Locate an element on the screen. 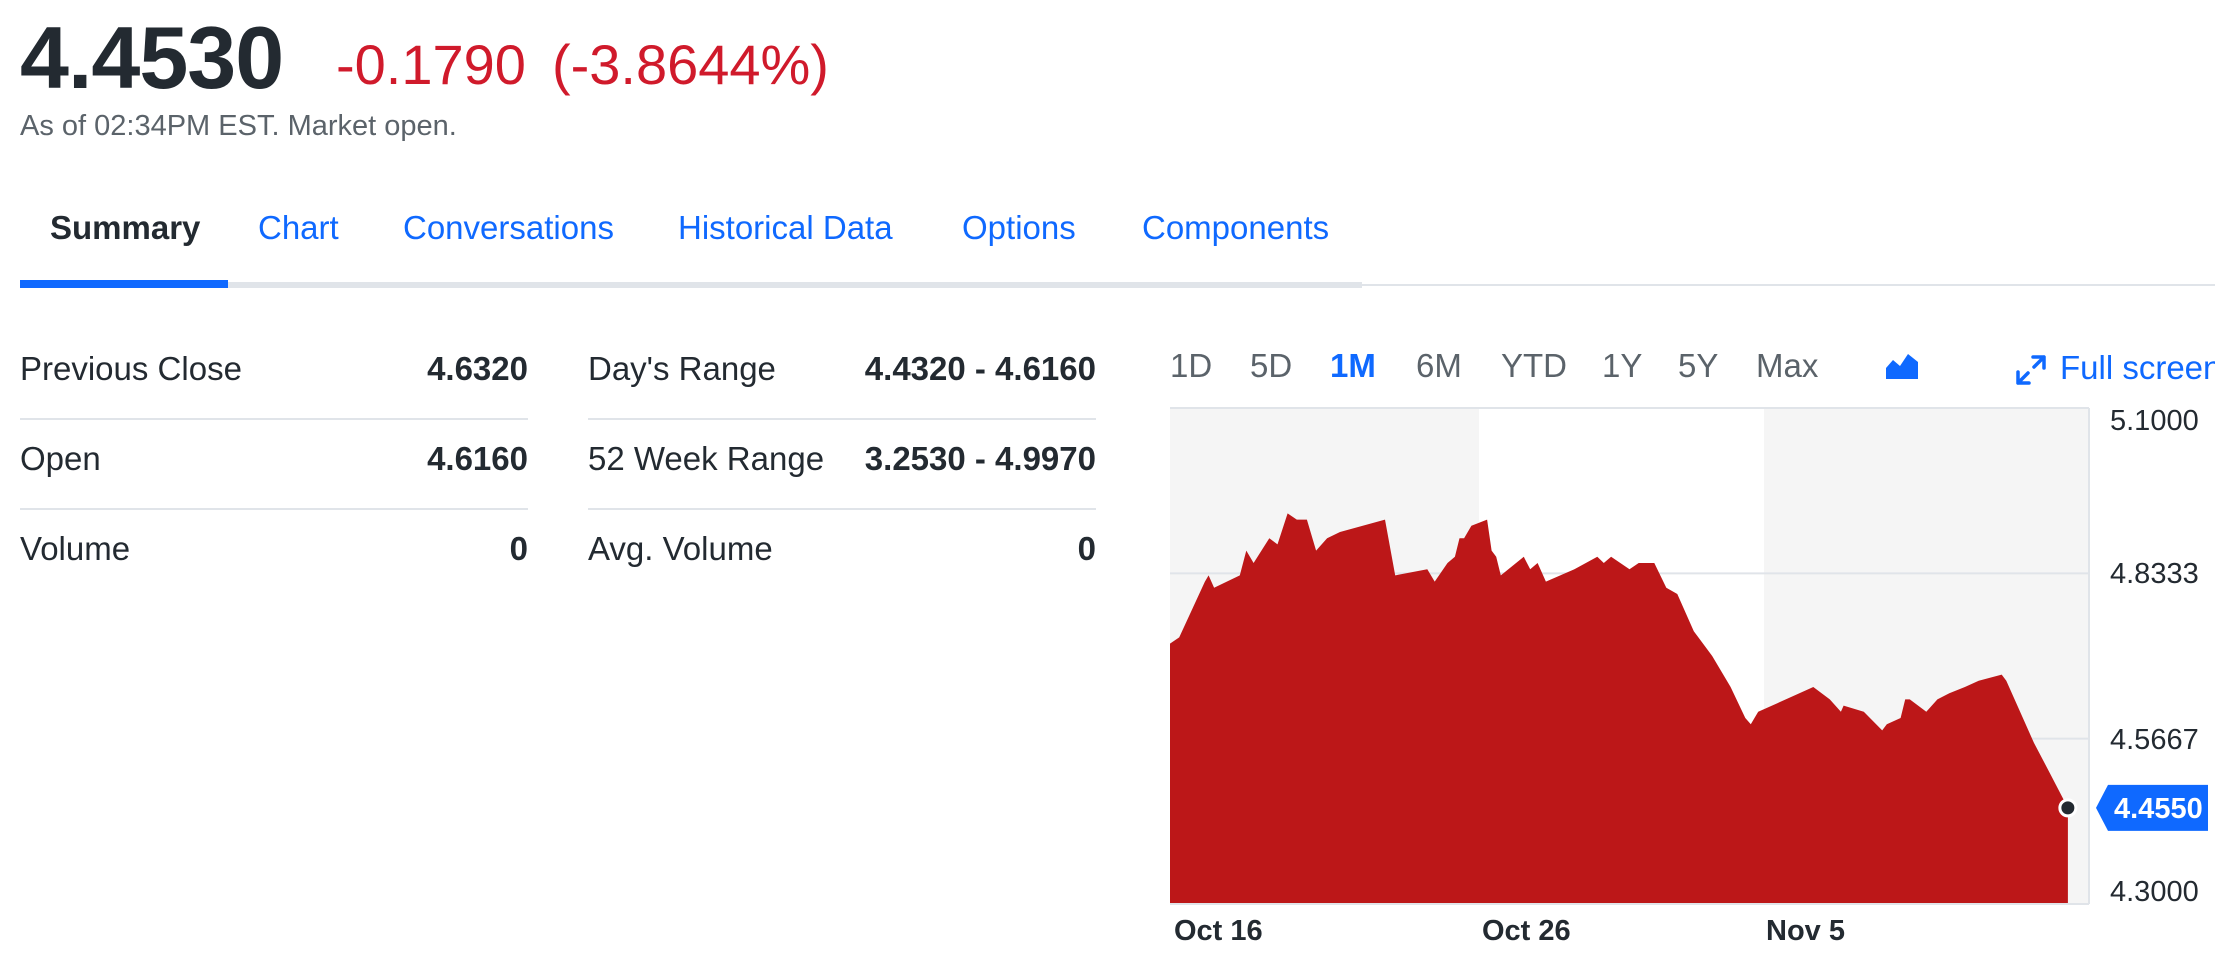 Image resolution: width=2215 pixels, height=968 pixels. stat-value: 3.2530 - 4.9970 is located at coordinates (980, 458).